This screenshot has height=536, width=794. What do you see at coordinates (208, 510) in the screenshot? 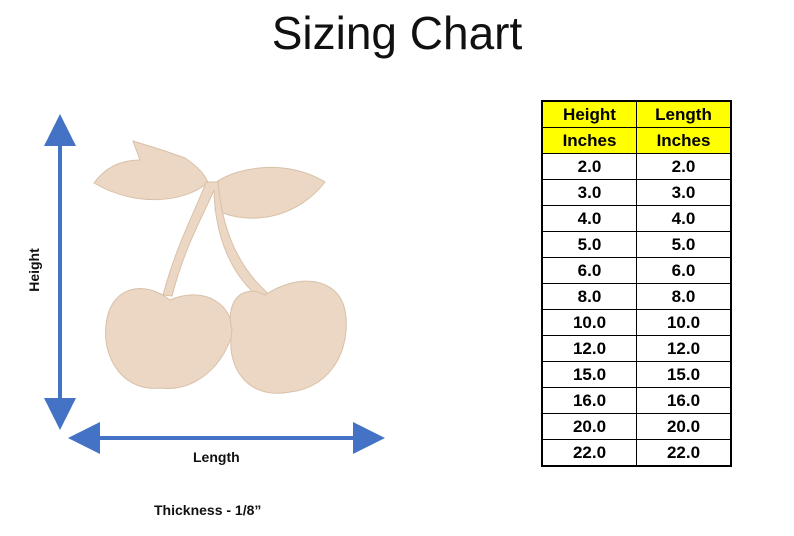
I see `thickness-label: Thickness - 1/8”` at bounding box center [208, 510].